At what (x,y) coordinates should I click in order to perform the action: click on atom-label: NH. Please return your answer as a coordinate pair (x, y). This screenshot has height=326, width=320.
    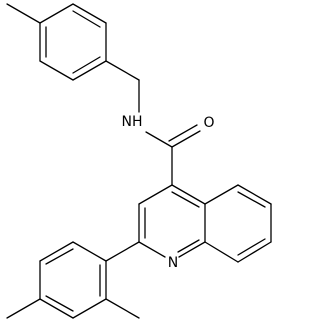
    Looking at the image, I should click on (132, 122).